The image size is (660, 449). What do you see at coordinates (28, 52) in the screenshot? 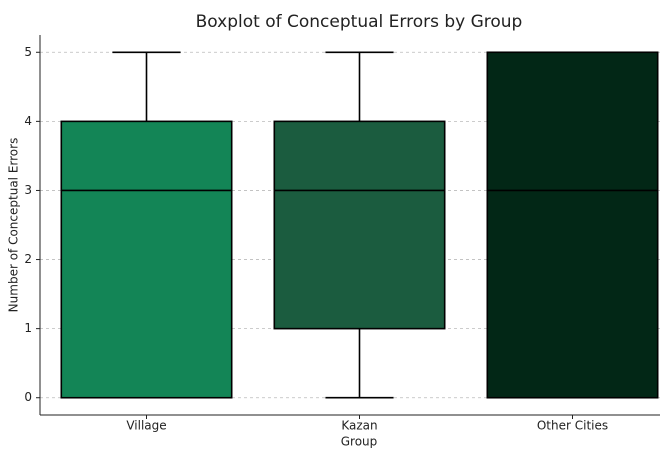
I see `y-tick-label: 5` at bounding box center [28, 52].